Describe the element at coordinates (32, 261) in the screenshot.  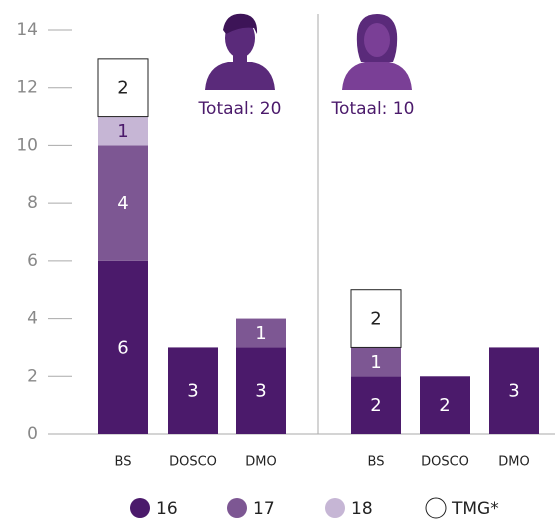
I see `y-tick-label: 6` at that location.